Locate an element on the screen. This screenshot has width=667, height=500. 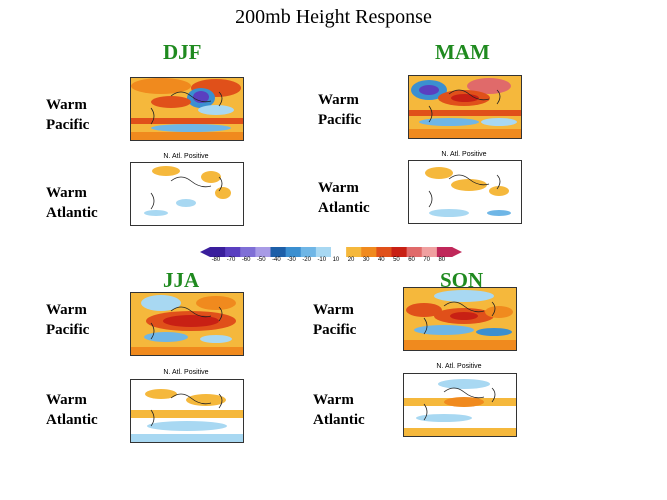
label-djf-warm-atlantic: Warm Atlantic is located at coordinates (72, 203).